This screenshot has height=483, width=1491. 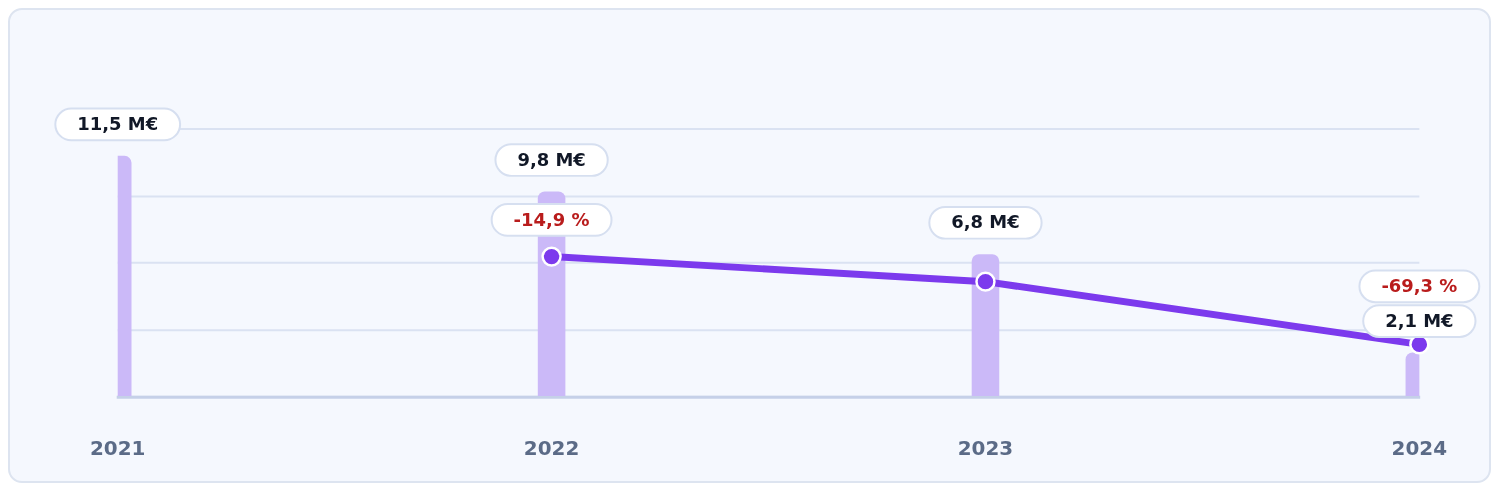 What do you see at coordinates (1419, 449) in the screenshot?
I see `x-tick-label: 2024` at bounding box center [1419, 449].